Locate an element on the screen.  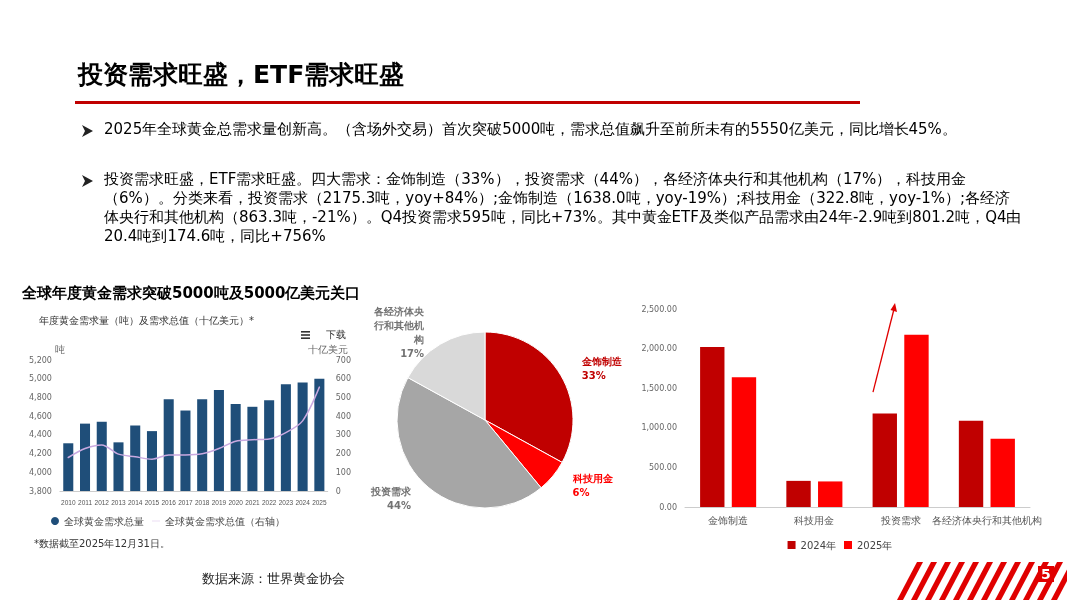
text: 投资需求旺盛，ETF需求旺盛。四大需求：金饰制造（33%），投资需求（44%），各经济体央行和其他机构（17%），科技用金（6%）。分类来看，投资需求（2175.3吨，yoy+84%）;金饰制造（1638.0吨，yoy-19%）;科技用金（322.8吨，yoy-1%）;各经济体央行和其他机构（863.3吨，-21%）。Q4投资需求595吨，同比+73%。其中黄金ETF及类似产品需求由24年-2.9吨到801.2吨，Q4由20.4吨到174.6吨，同比+756% is located at coordinates (563, 208).